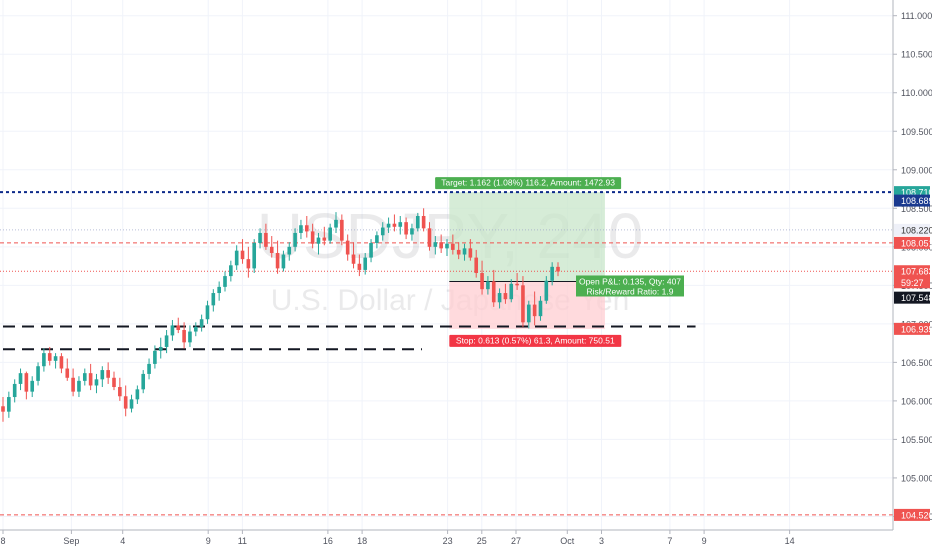 Image resolution: width=932 pixels, height=555 pixels. I want to click on y-tick-label: 109.500, so click(916, 132).